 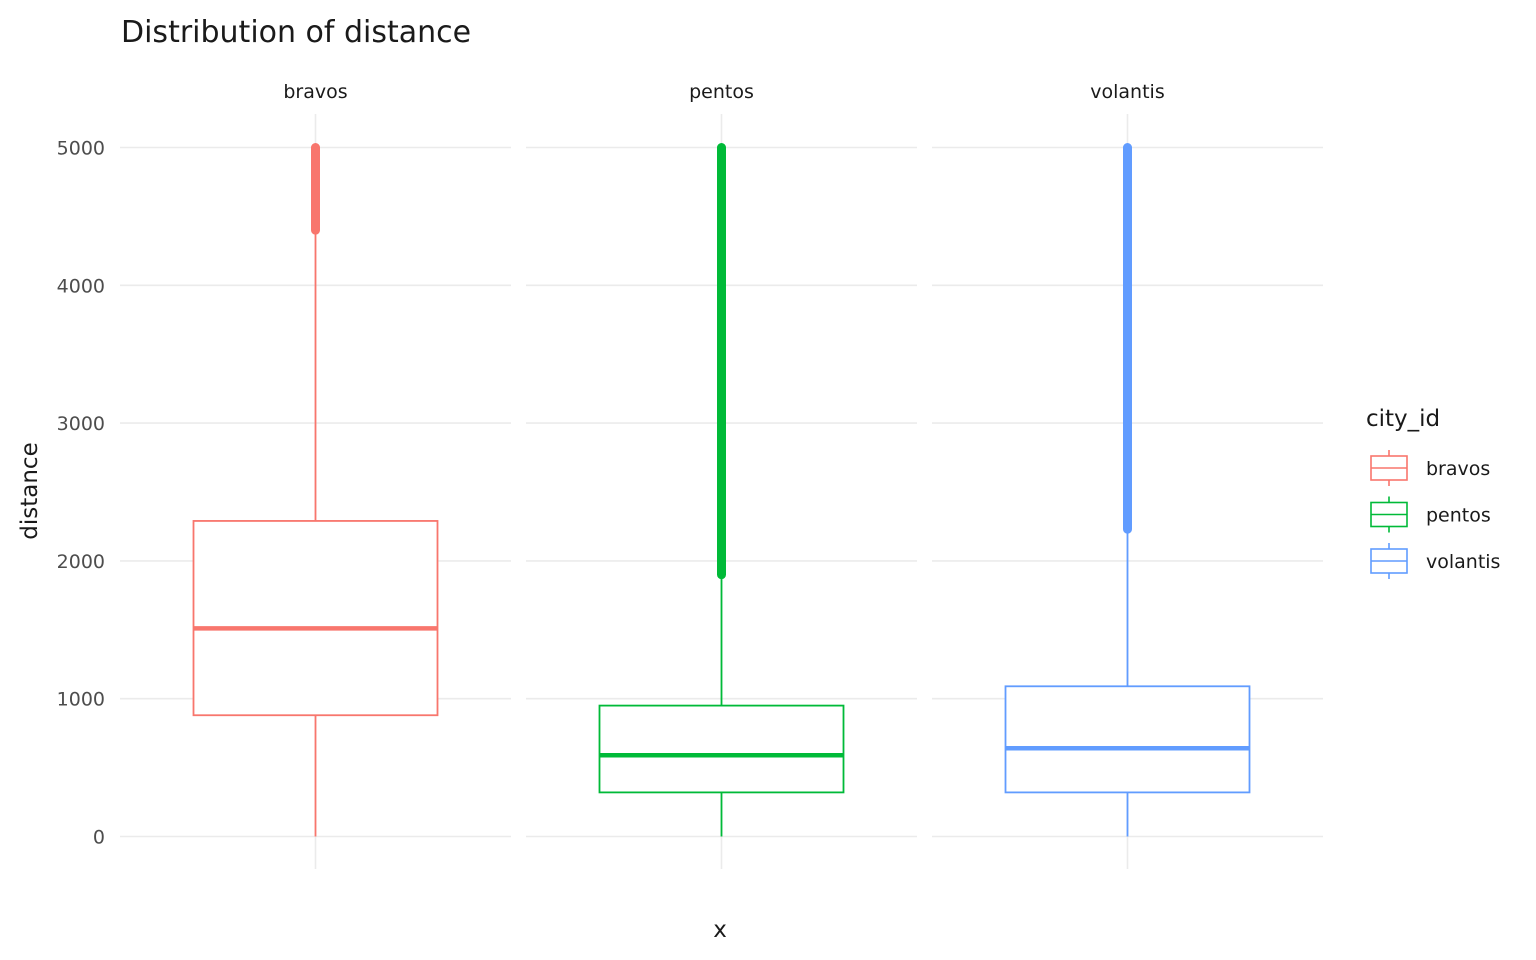 I want to click on y-axis-title: distance, so click(x=30, y=490).